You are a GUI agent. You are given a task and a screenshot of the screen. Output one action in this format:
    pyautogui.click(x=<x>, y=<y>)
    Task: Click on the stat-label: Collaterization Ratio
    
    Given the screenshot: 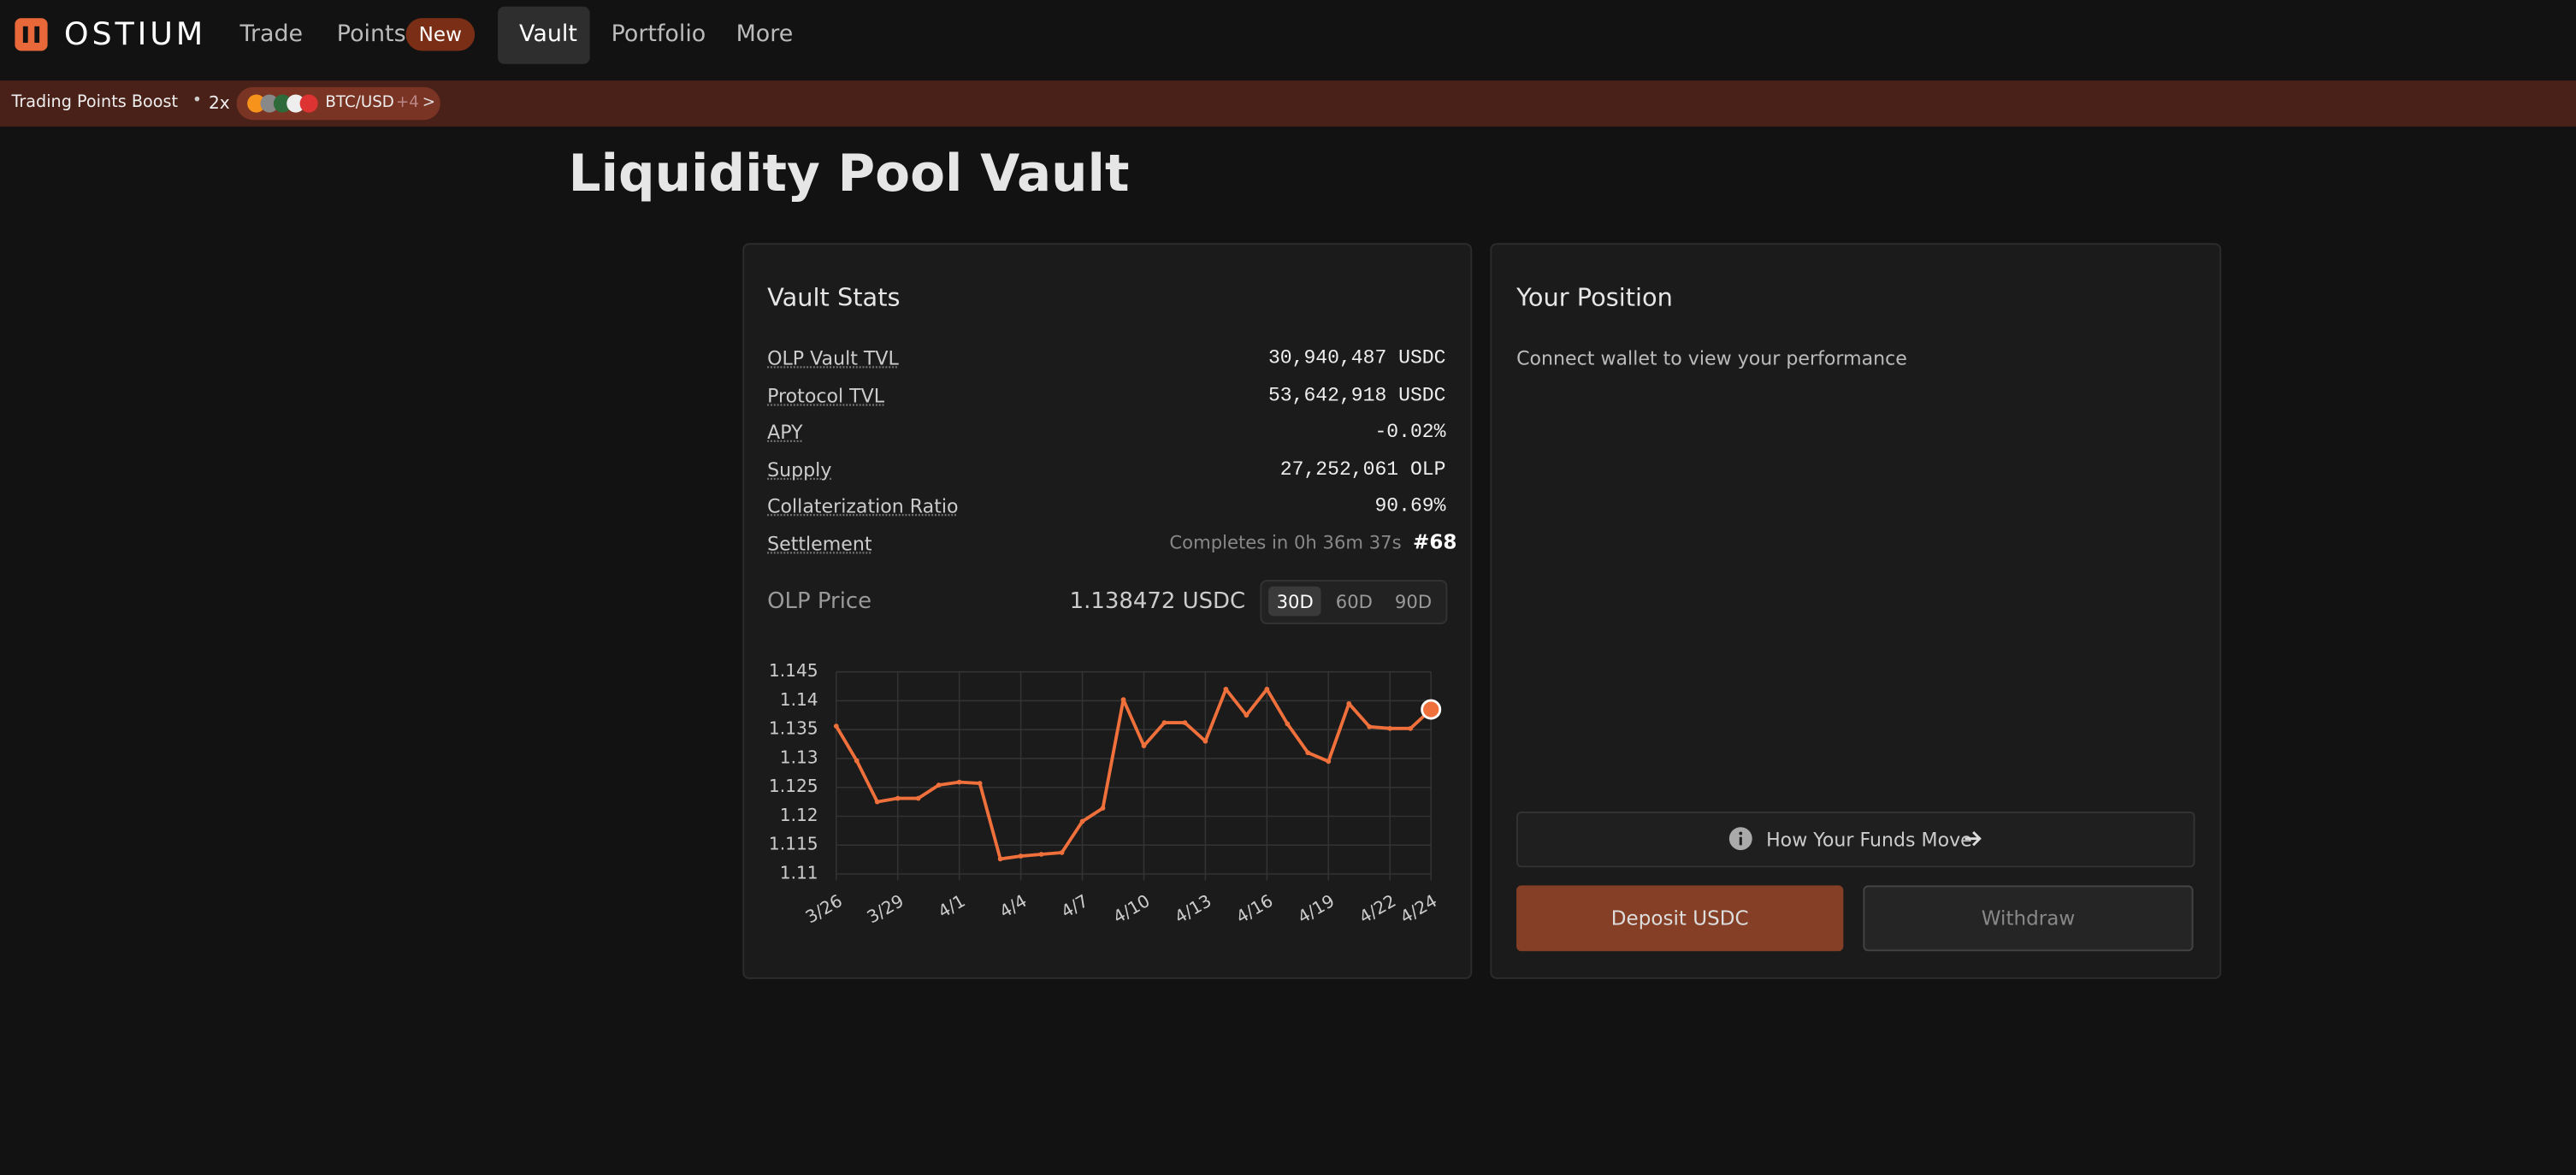 What is the action you would take?
    pyautogui.click(x=863, y=506)
    